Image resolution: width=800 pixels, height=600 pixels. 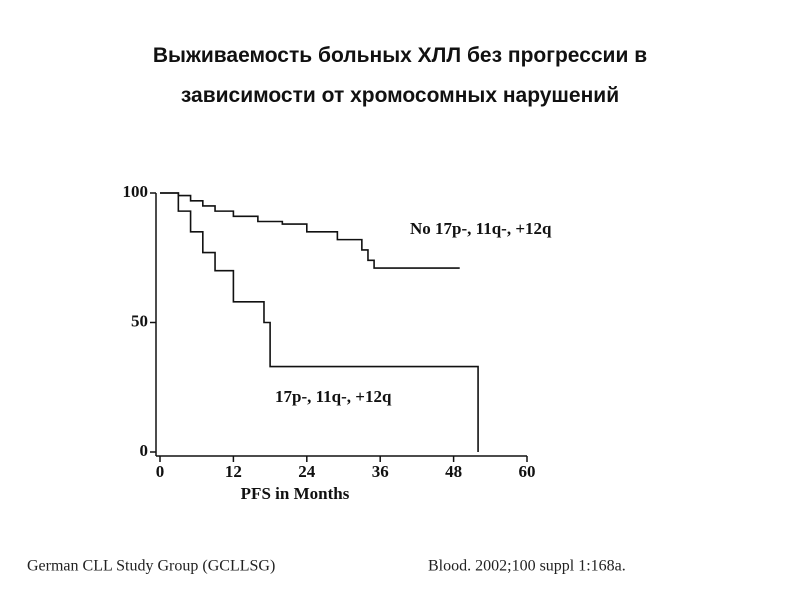 I want to click on y-tick-label: 100, so click(x=136, y=191).